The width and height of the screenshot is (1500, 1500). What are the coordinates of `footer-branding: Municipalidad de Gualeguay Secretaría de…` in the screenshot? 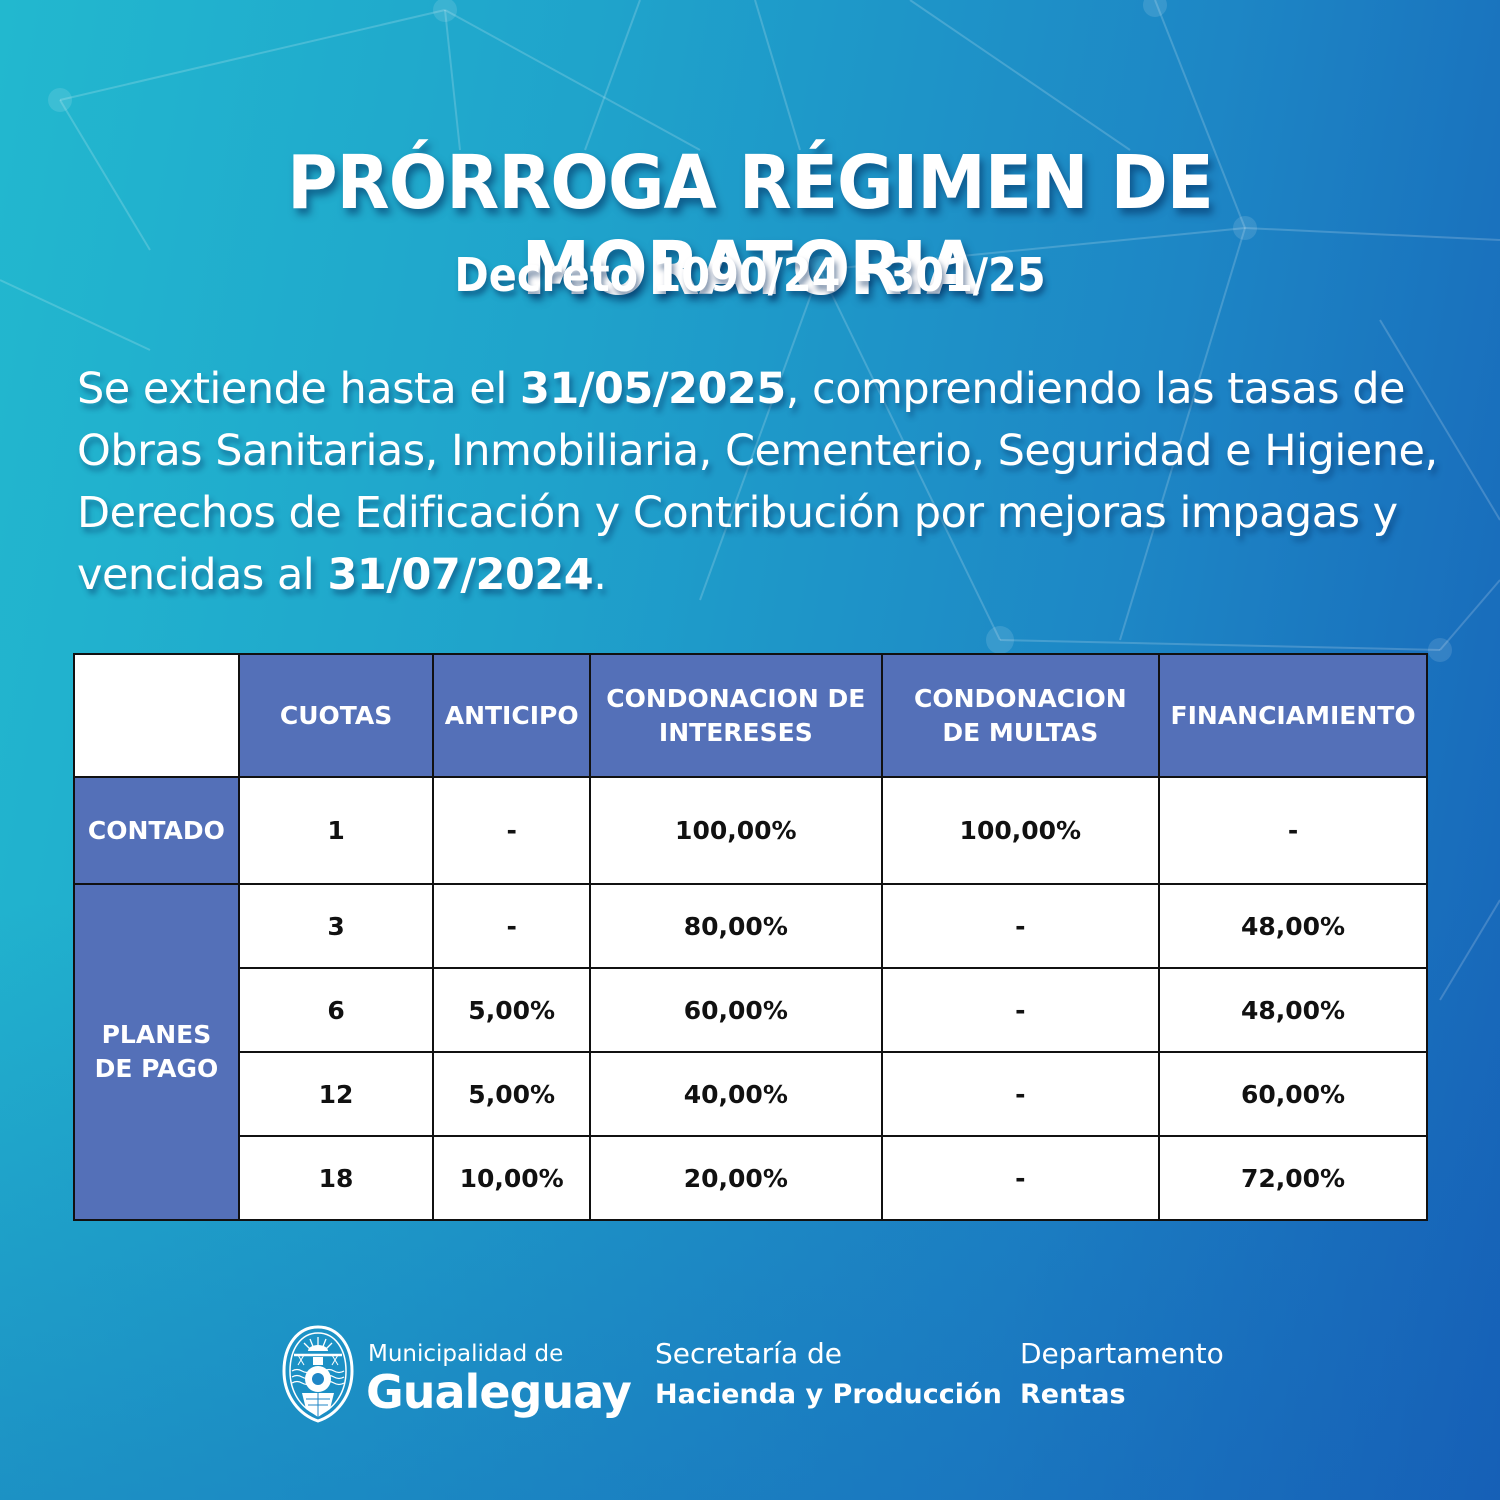 It's located at (780, 1375).